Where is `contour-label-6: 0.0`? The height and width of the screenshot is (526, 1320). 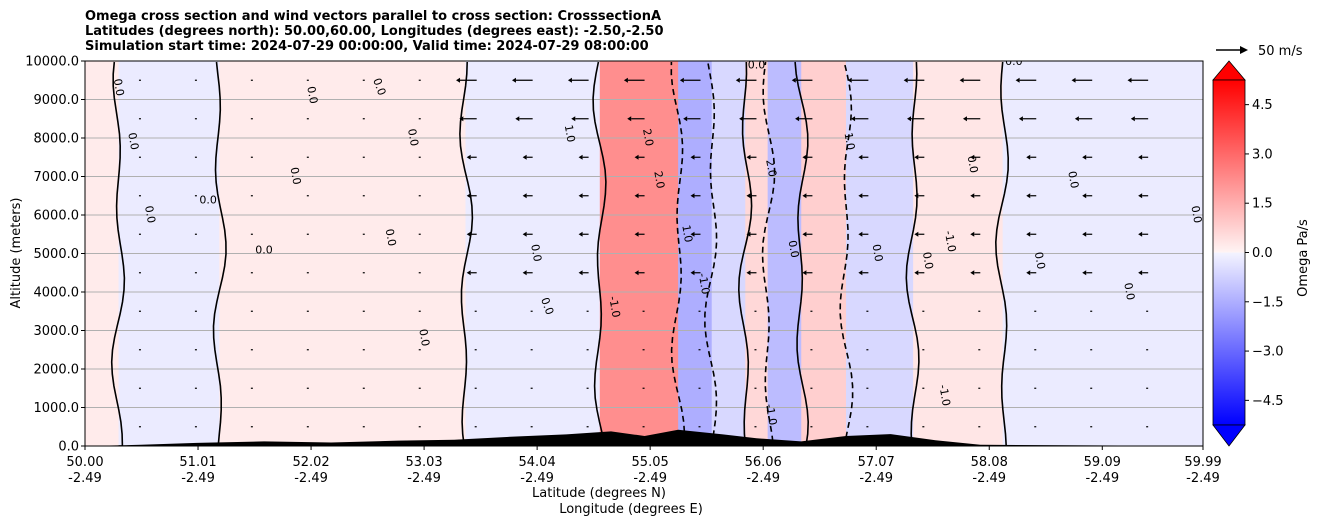 contour-label-6: 0.0 is located at coordinates (296, 175).